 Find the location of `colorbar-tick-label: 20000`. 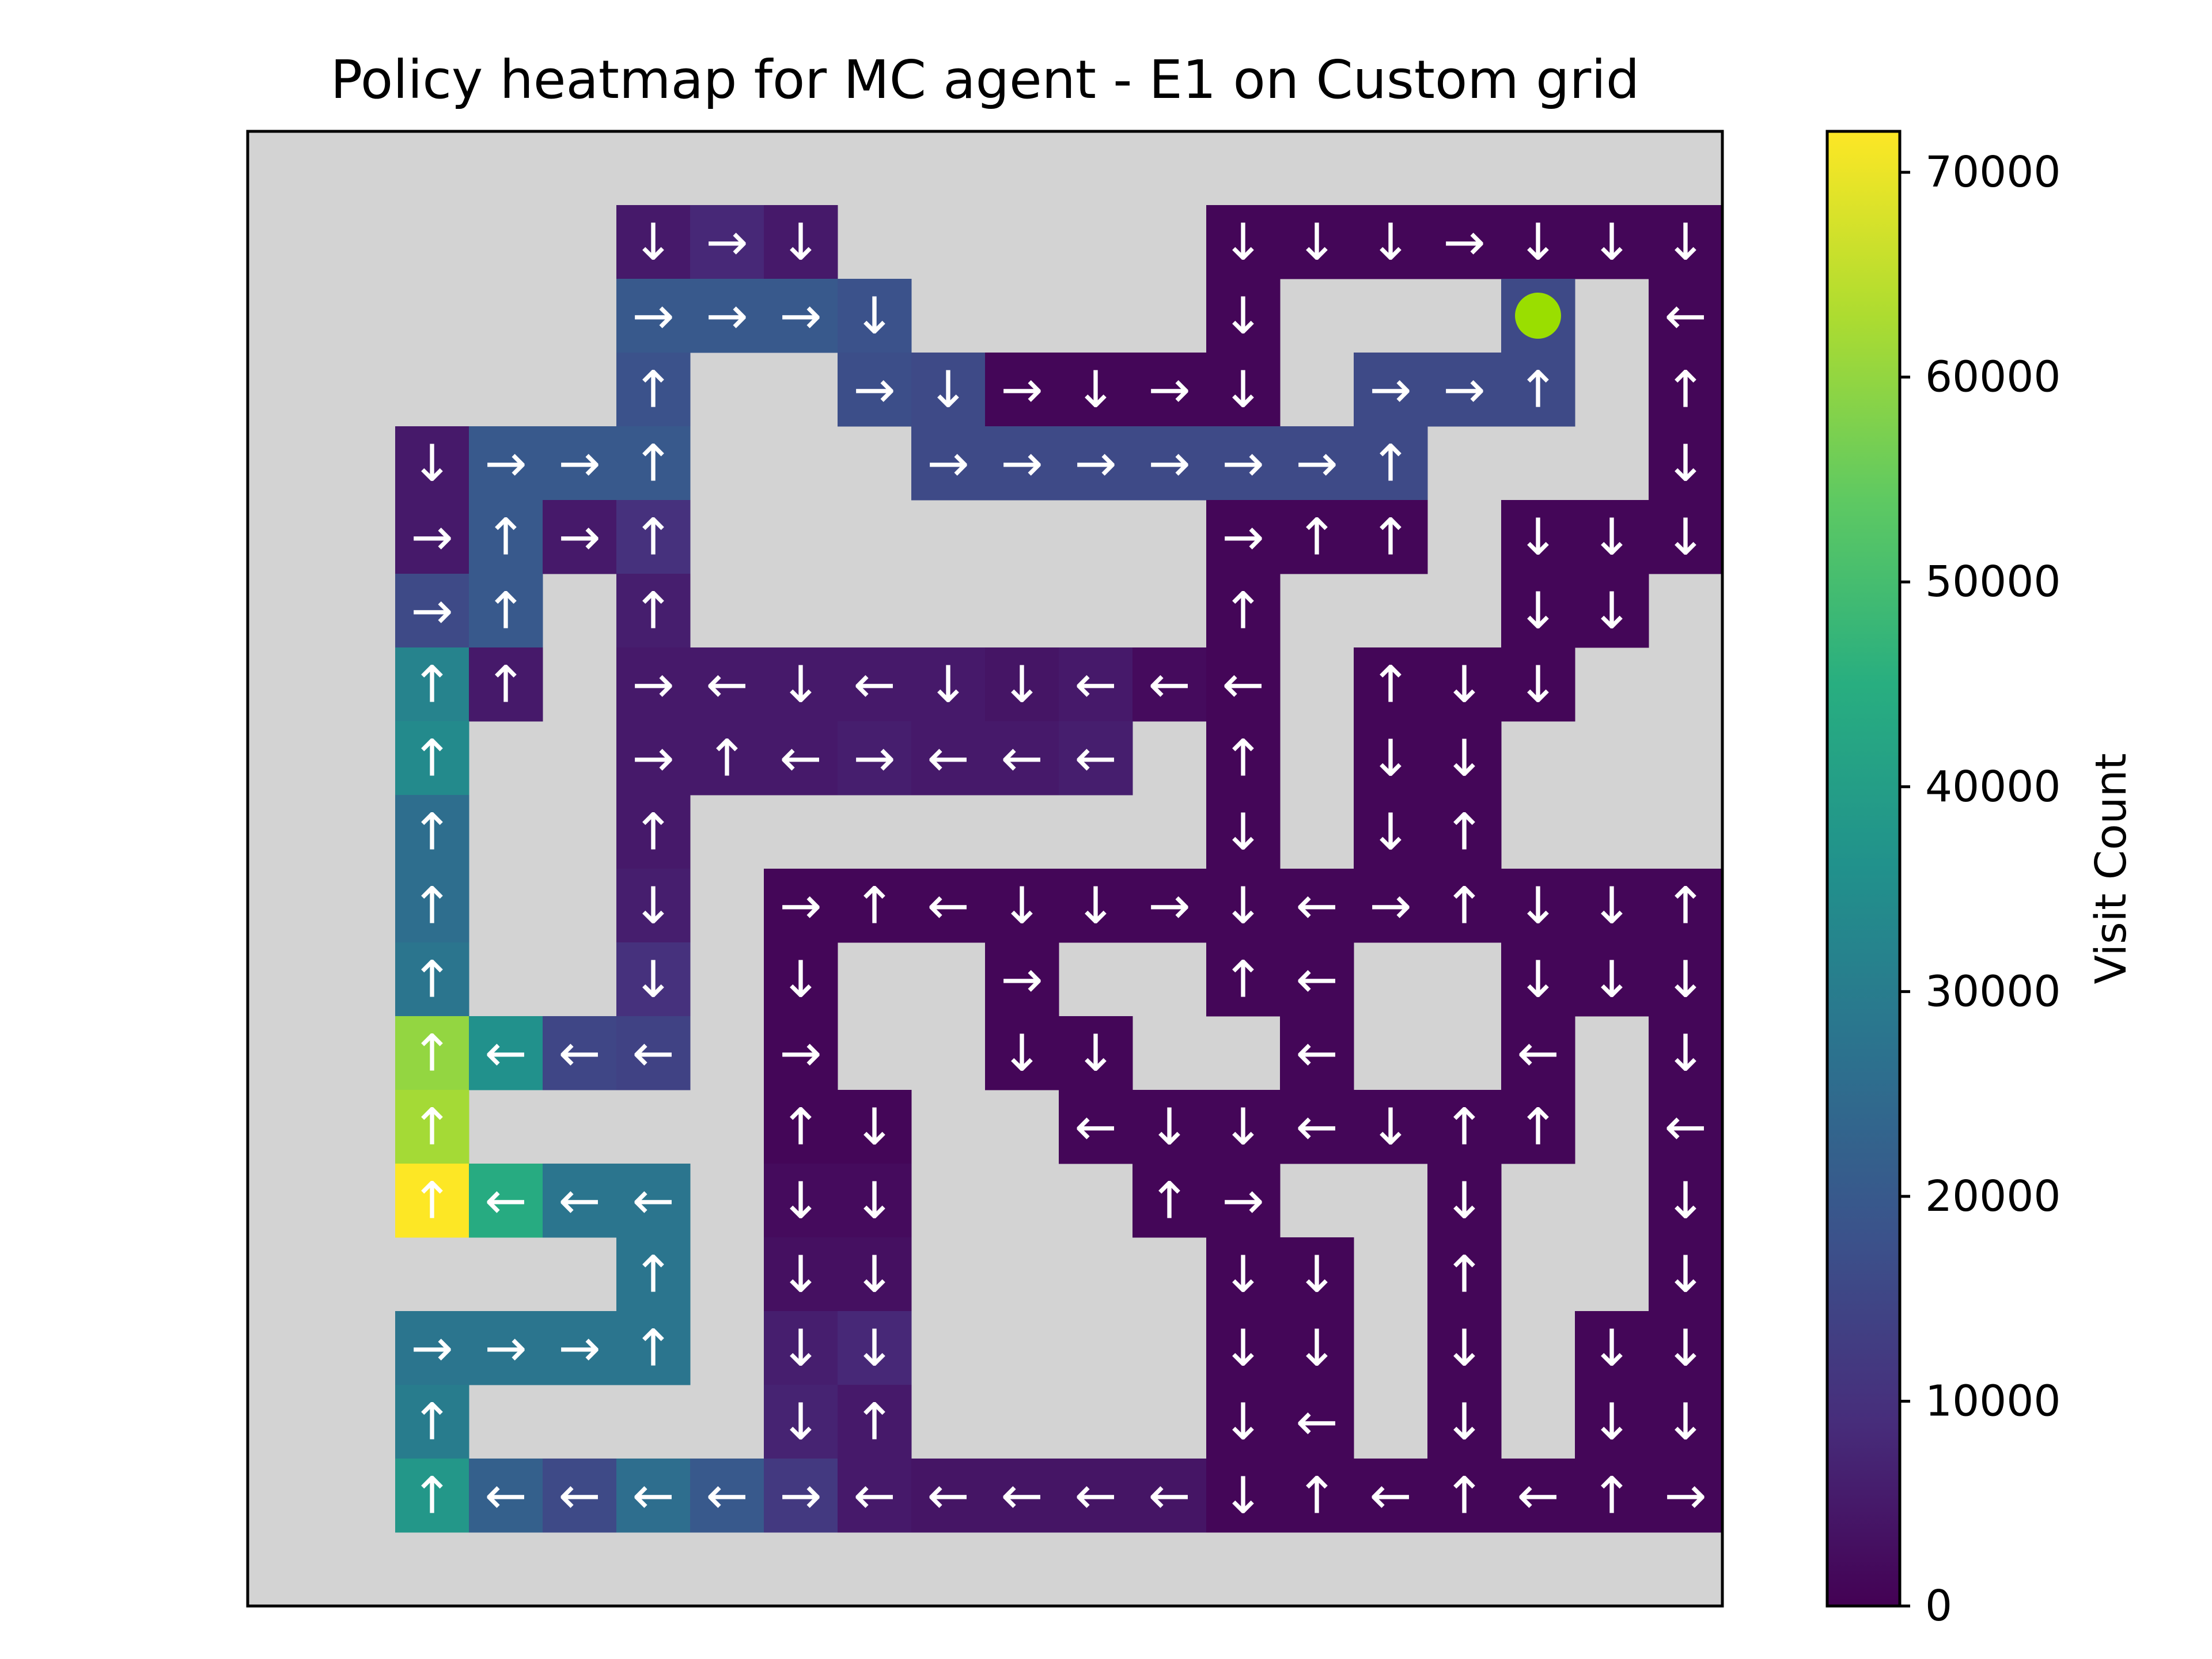

colorbar-tick-label: 20000 is located at coordinates (1993, 1196).